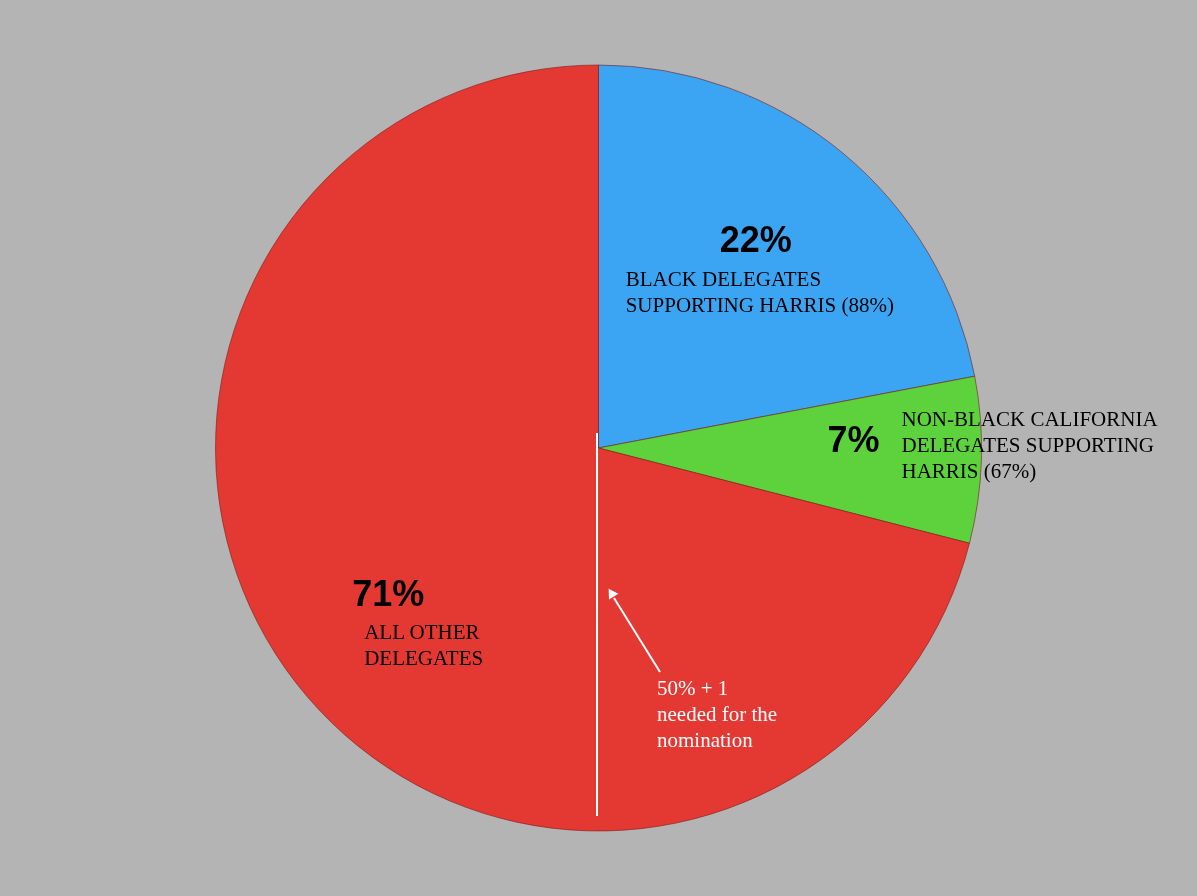 Image resolution: width=1197 pixels, height=896 pixels. What do you see at coordinates (388, 593) in the screenshot?
I see `data-label: 71%` at bounding box center [388, 593].